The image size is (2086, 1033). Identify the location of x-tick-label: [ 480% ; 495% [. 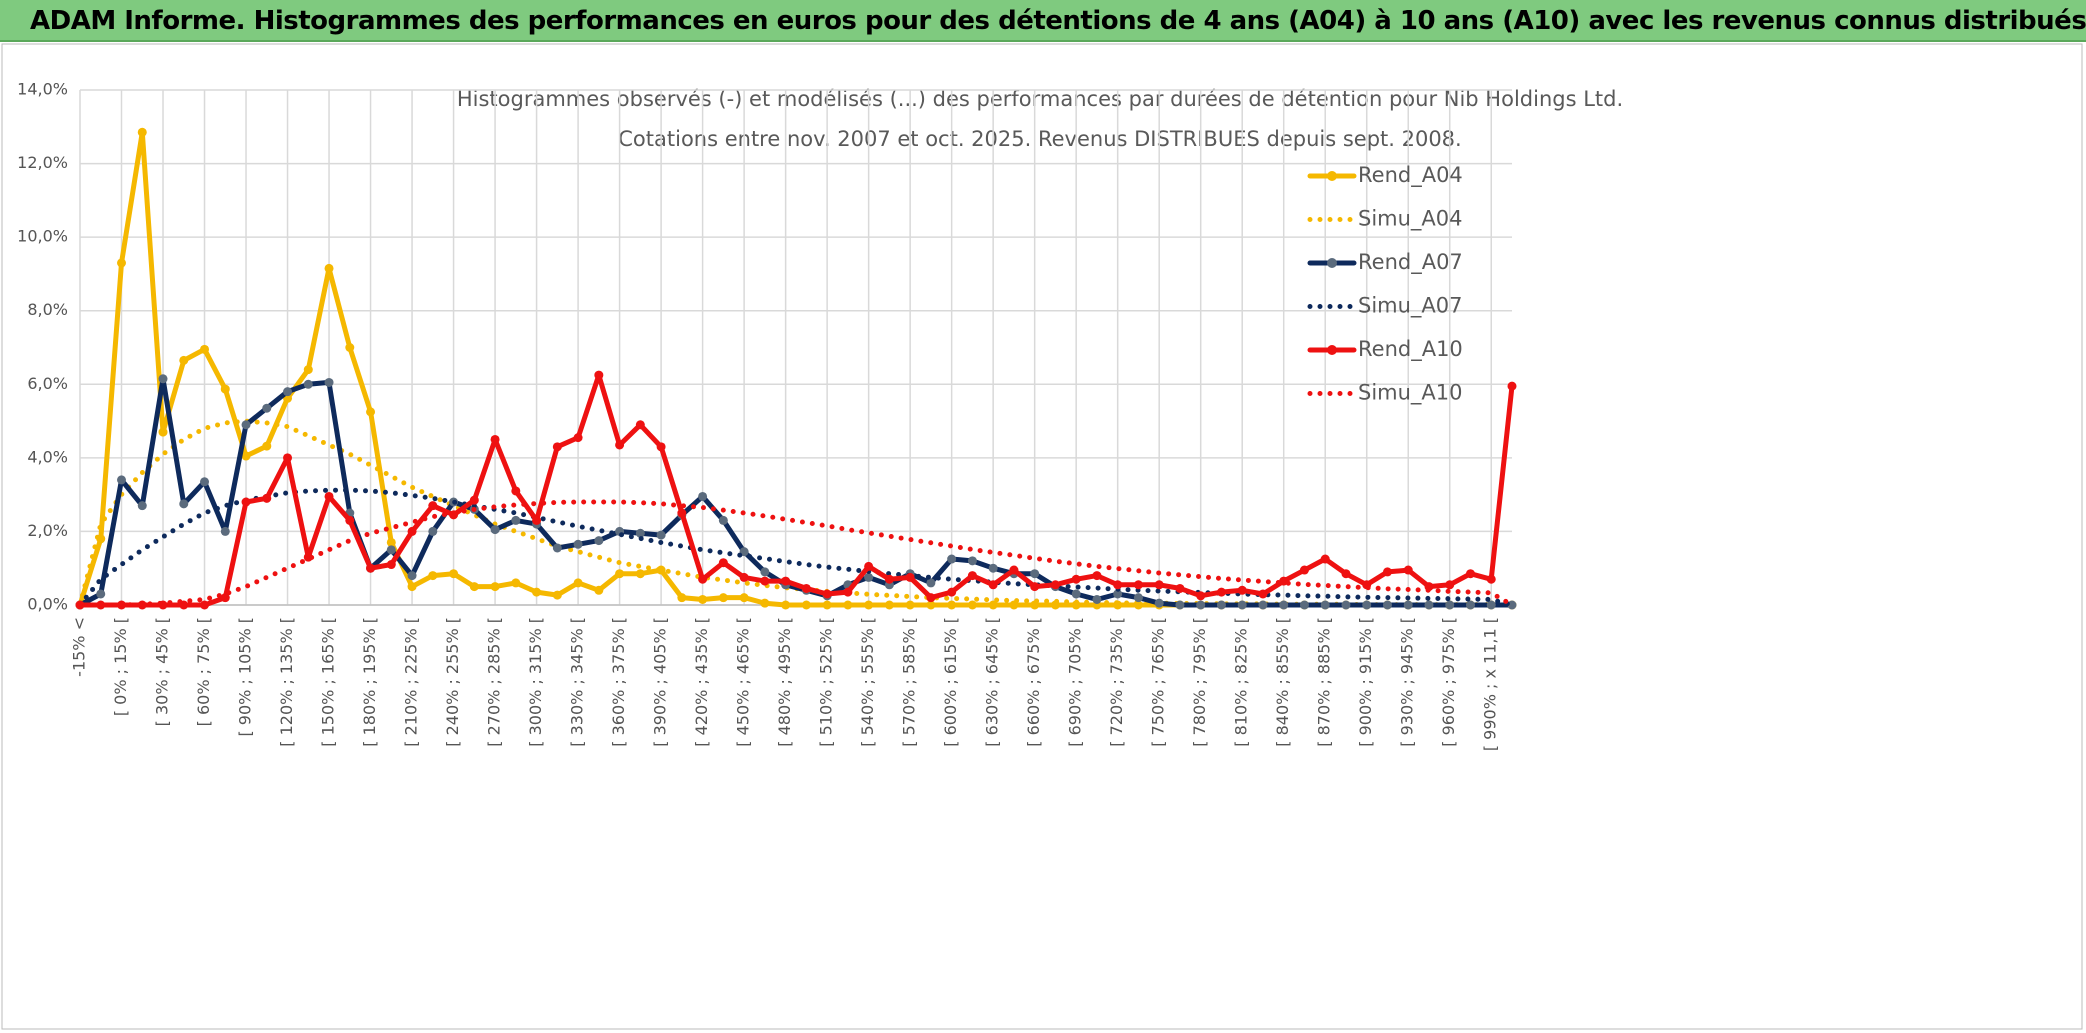
(784, 682).